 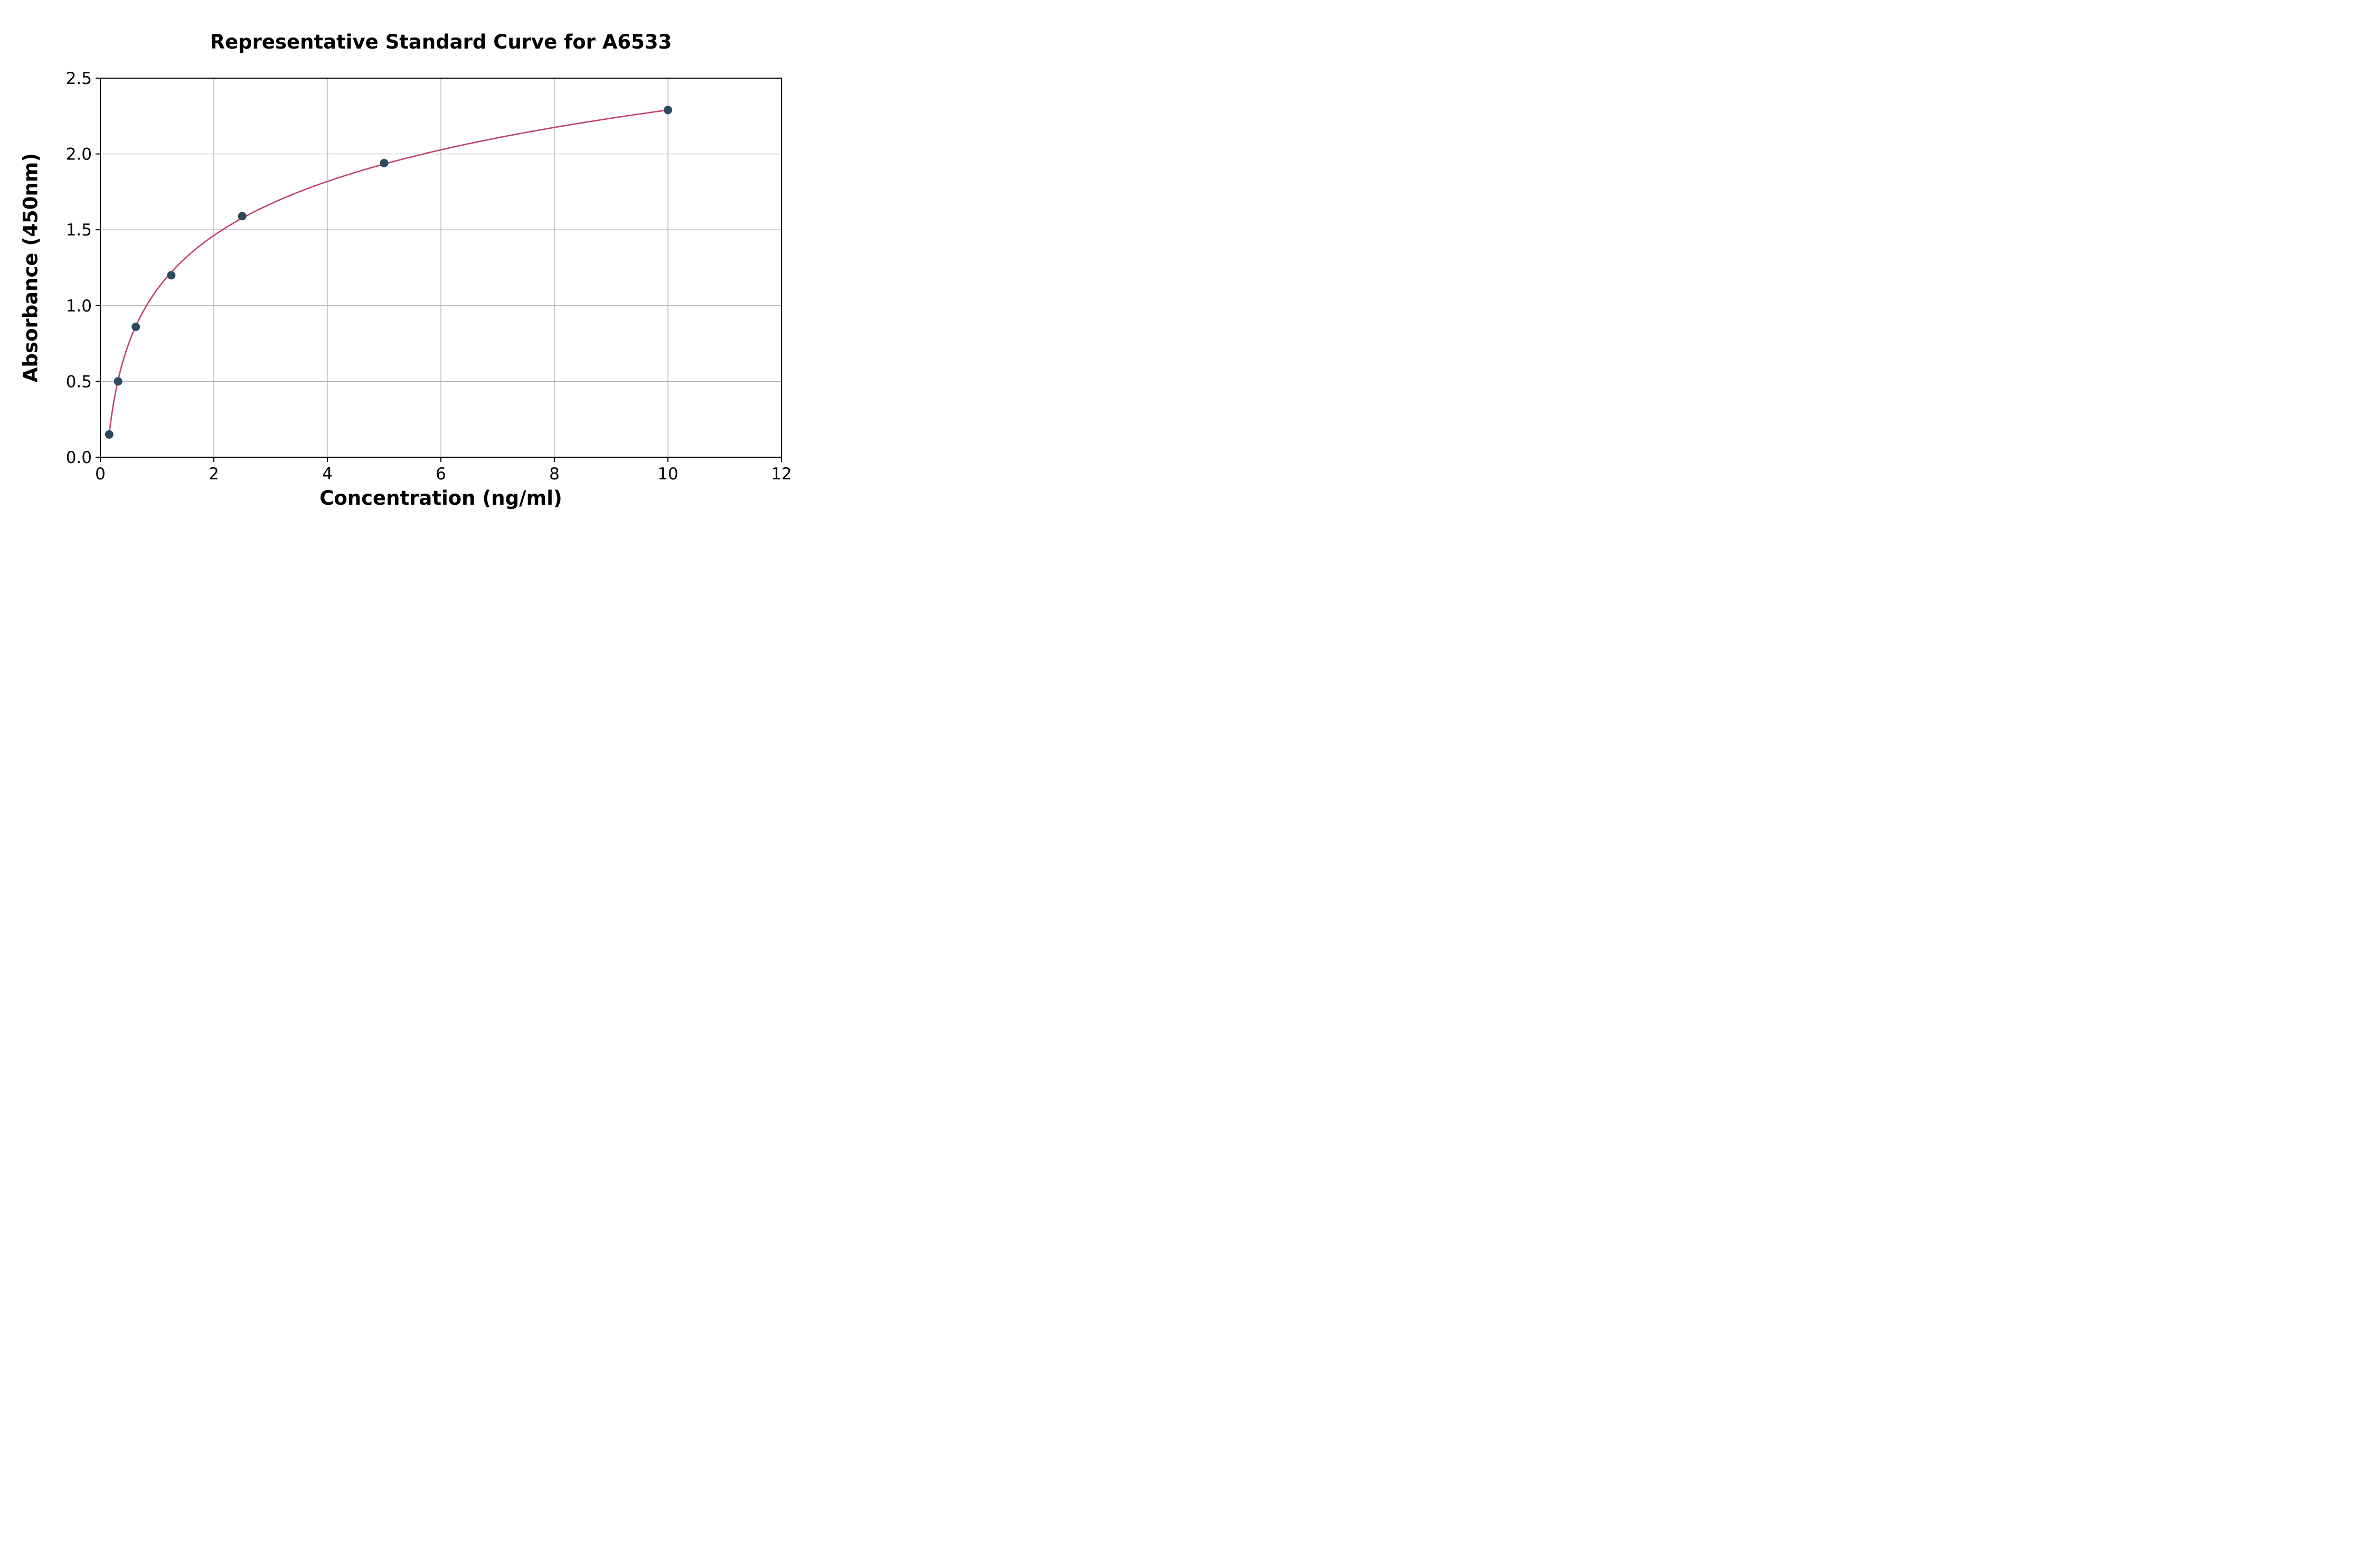 I want to click on x-tick-label: 10, so click(x=667, y=474).